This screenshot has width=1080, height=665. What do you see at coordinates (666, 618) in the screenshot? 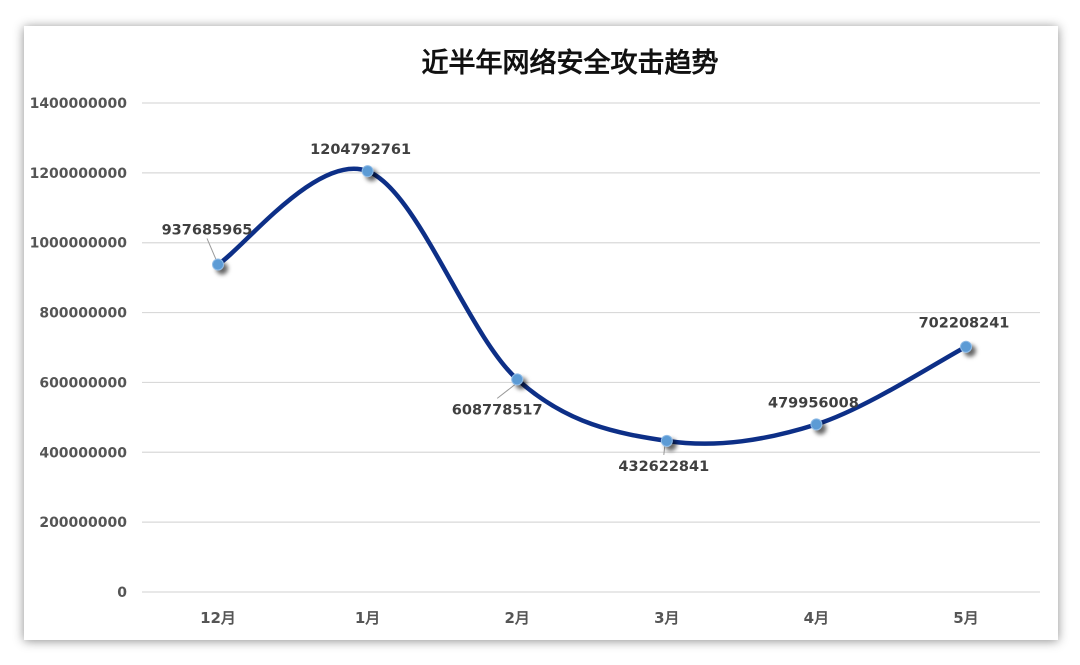
I see `x-tick-label: 3月` at bounding box center [666, 618].